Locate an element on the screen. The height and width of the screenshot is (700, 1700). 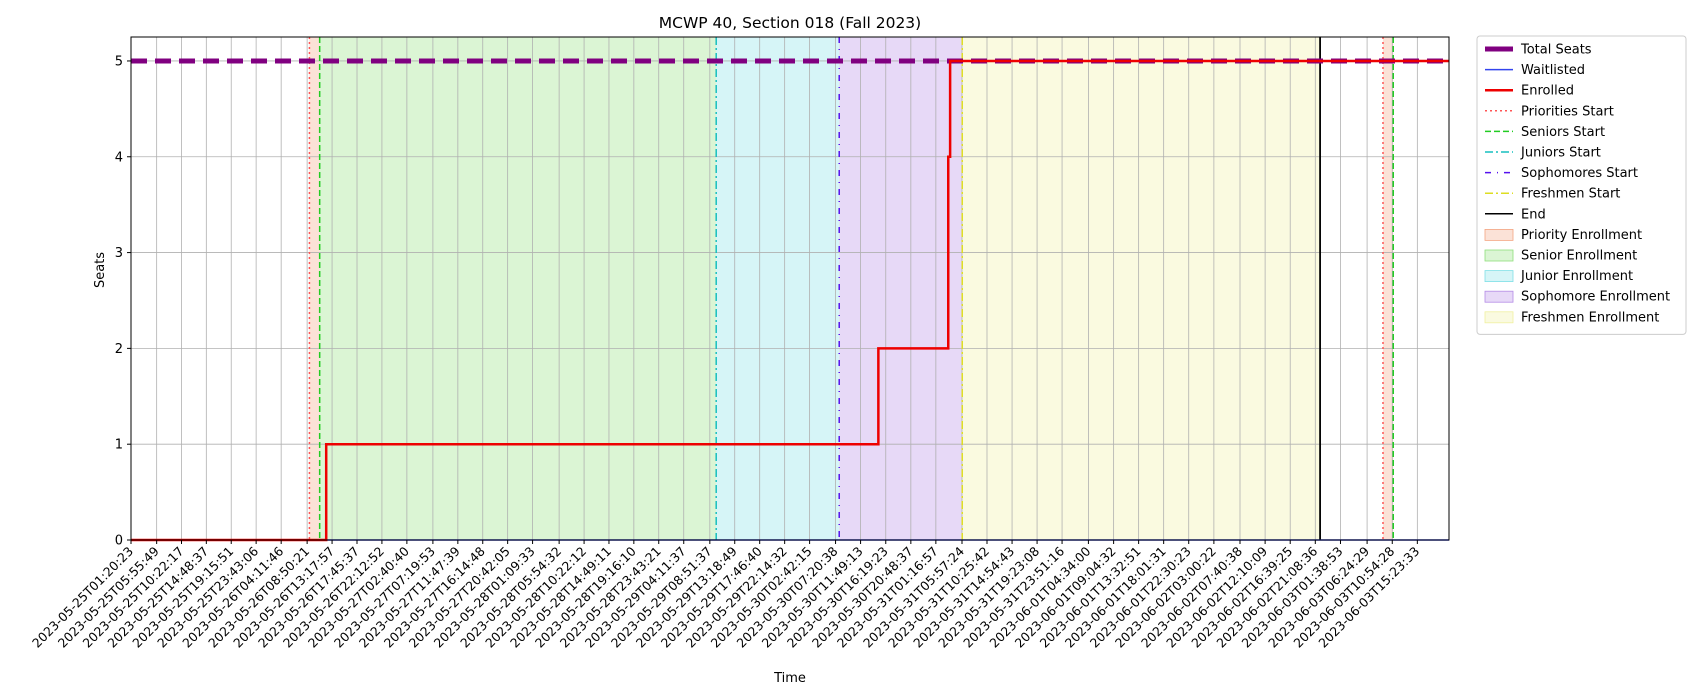
y-tick-label-0: 0 is located at coordinates (119, 541).